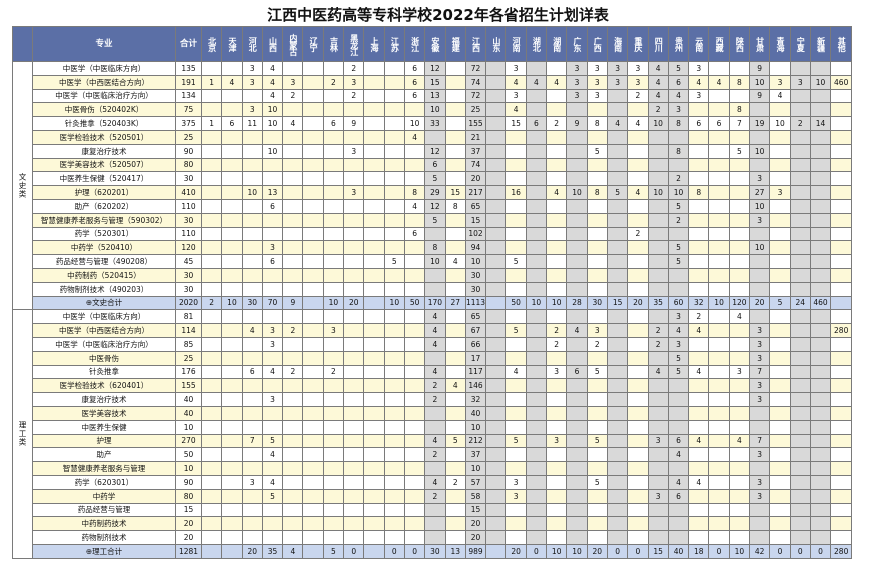 The image size is (876, 574). I want to click on province-header: 青海, so click(780, 44).